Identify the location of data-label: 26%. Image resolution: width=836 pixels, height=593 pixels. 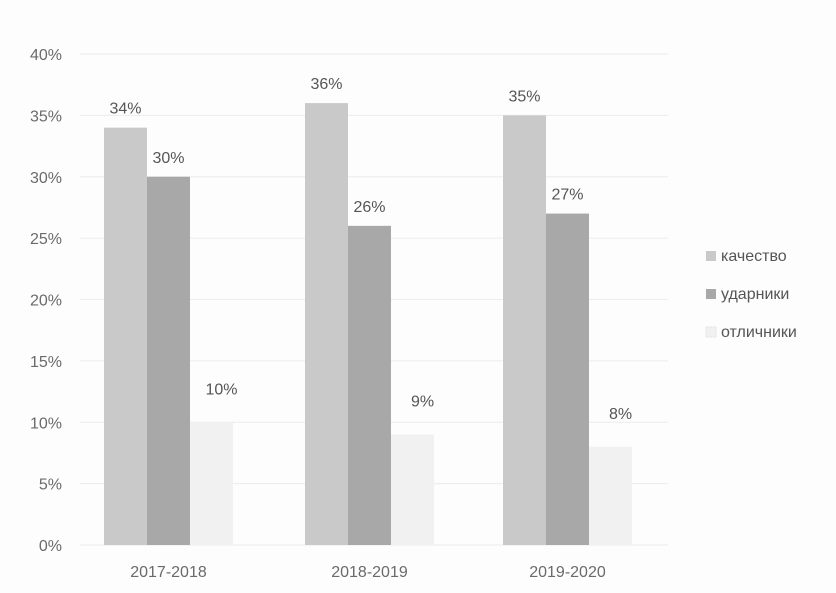
(369, 207).